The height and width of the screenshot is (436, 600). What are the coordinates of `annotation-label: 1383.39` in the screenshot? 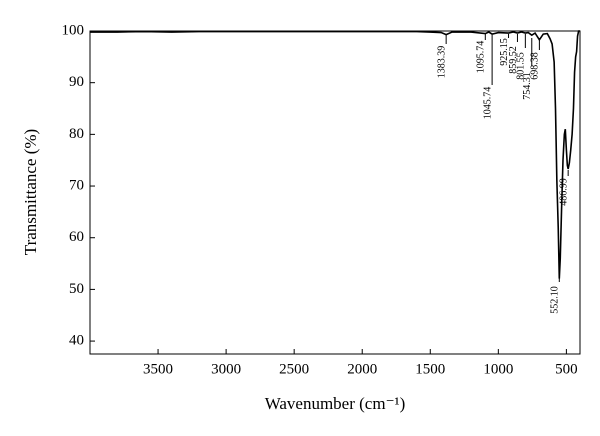 It's located at (441, 62).